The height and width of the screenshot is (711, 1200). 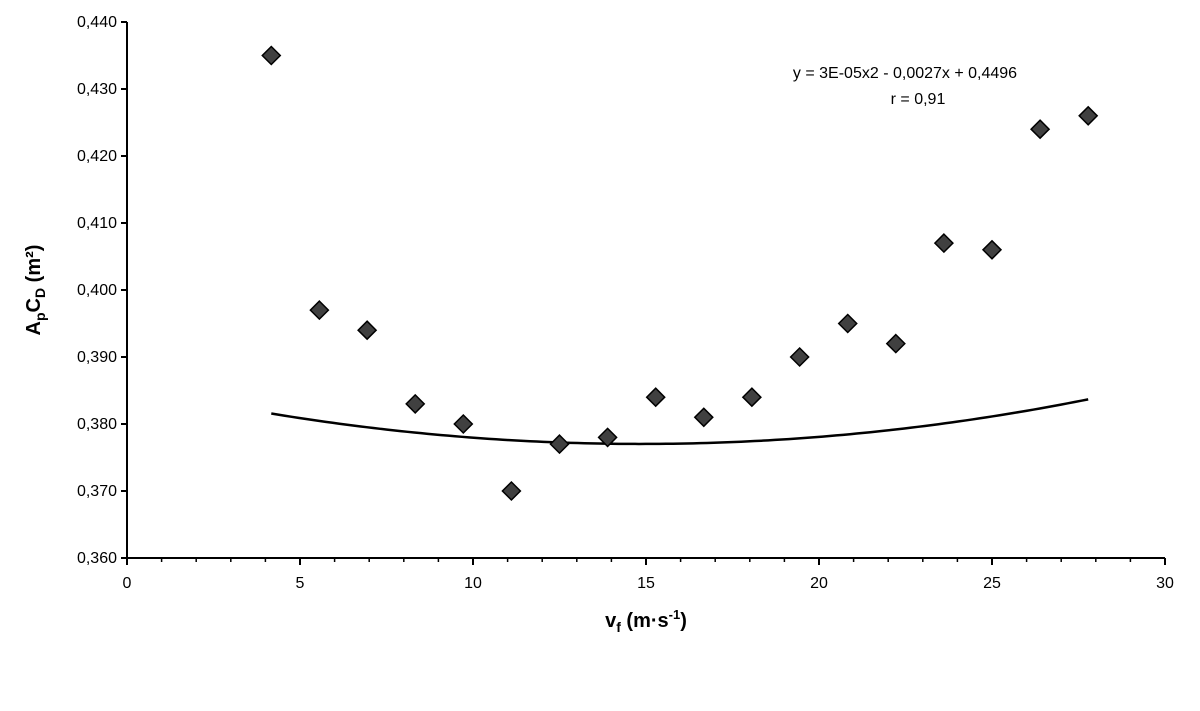 I want to click on x-axis-title-unit: (m·s, so click(x=645, y=621).